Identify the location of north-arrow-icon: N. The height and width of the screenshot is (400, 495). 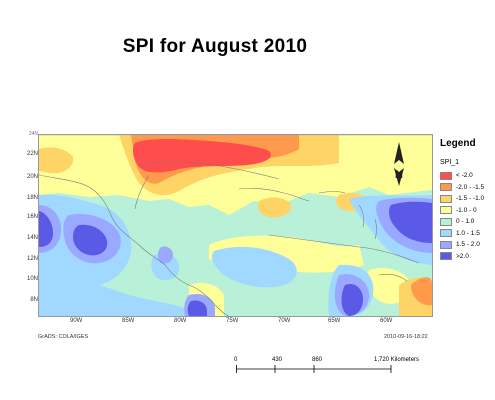
(399, 166).